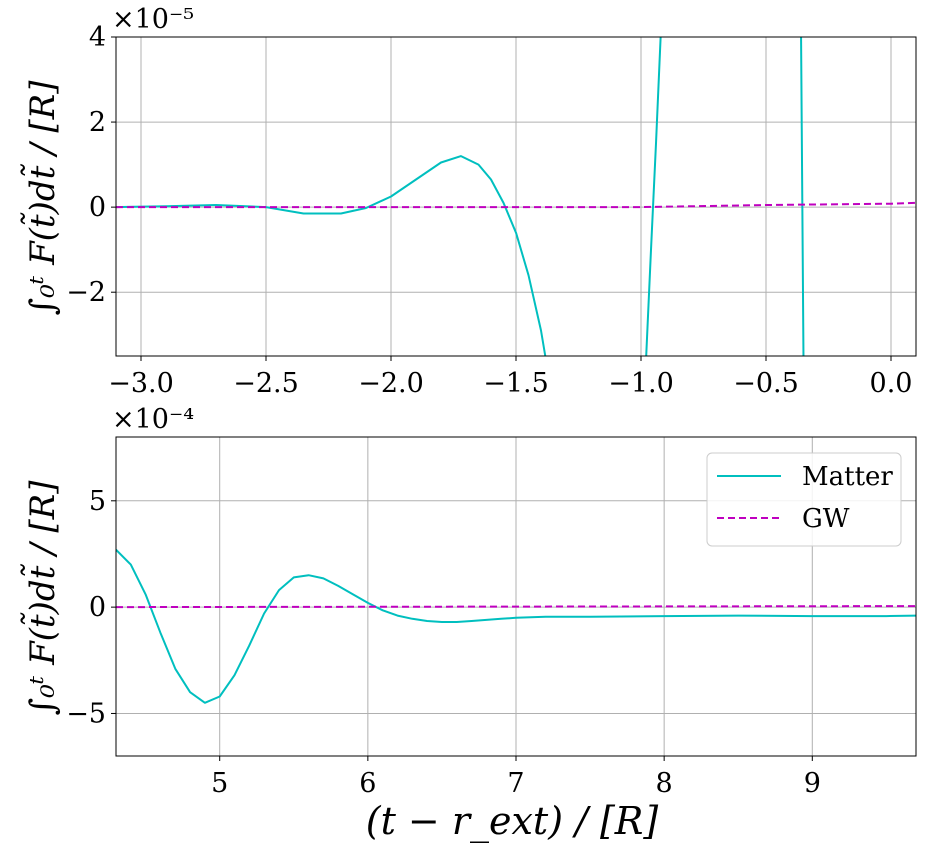 This screenshot has width=925, height=849. Describe the element at coordinates (516, 205) in the screenshot. I see `top-series-gw-line` at that location.